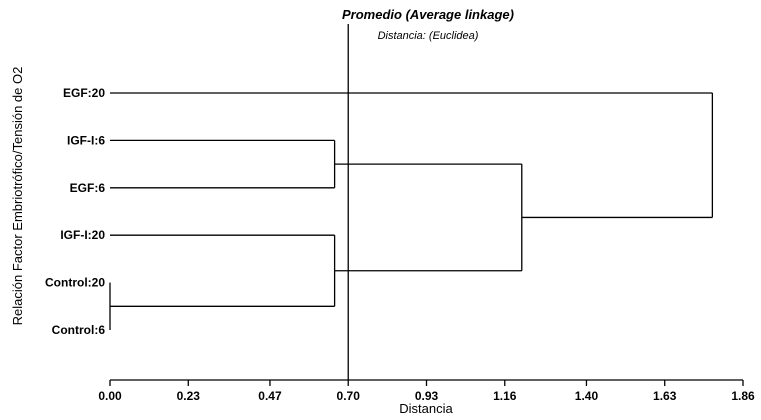 The image size is (761, 420). What do you see at coordinates (665, 396) in the screenshot?
I see `x-tick-label: 1.63` at bounding box center [665, 396].